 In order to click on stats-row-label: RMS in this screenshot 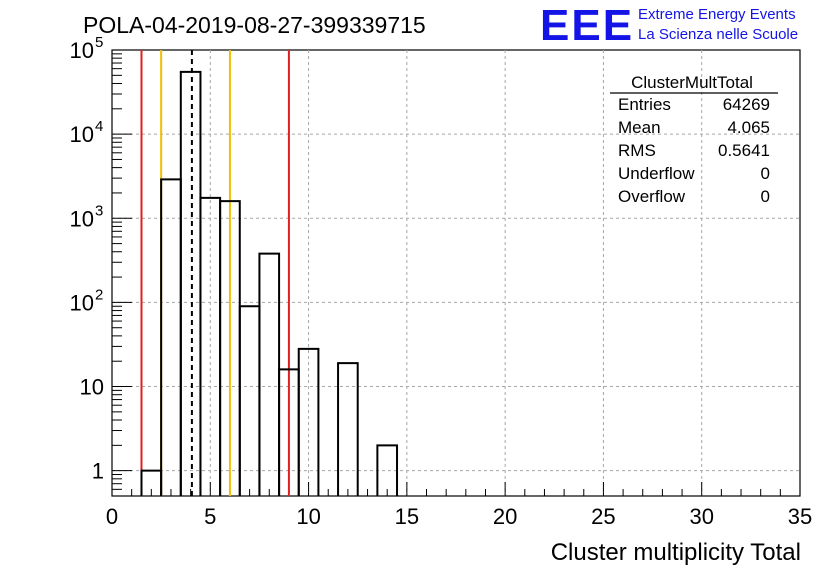, I will do `click(637, 150)`.